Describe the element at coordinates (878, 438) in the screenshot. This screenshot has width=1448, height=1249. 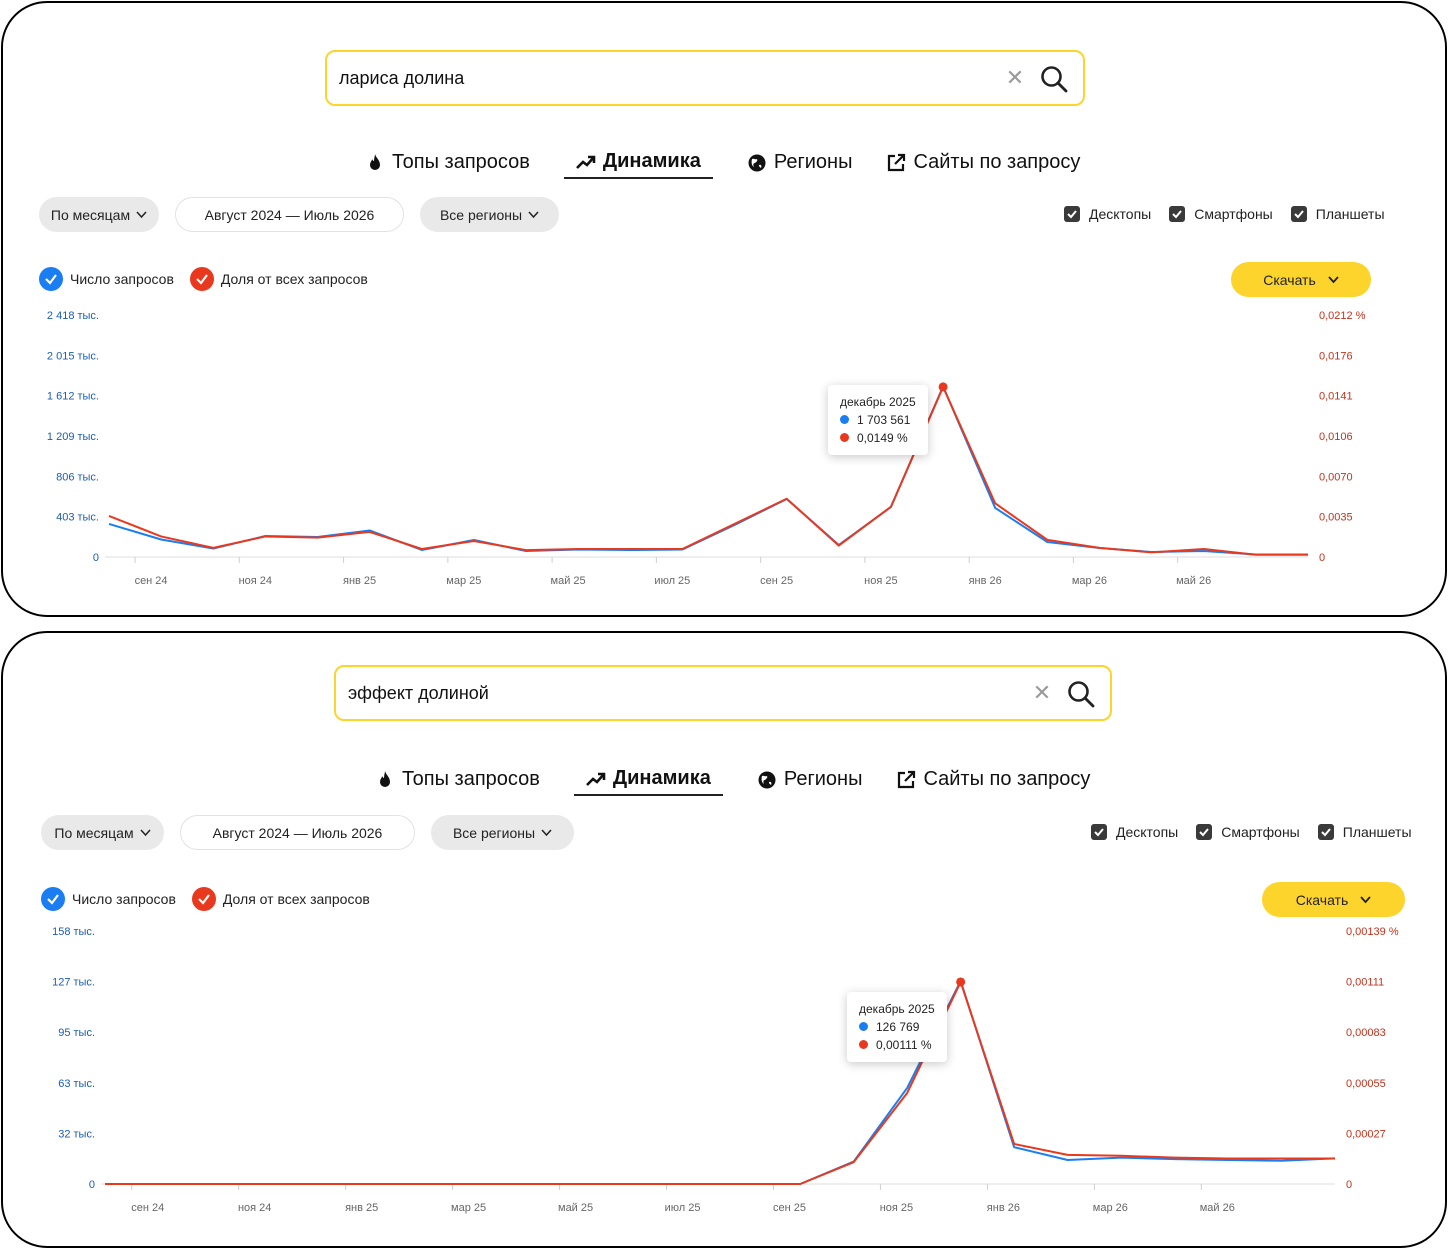
I see `tooltip-share-row: 0,0149 %` at that location.